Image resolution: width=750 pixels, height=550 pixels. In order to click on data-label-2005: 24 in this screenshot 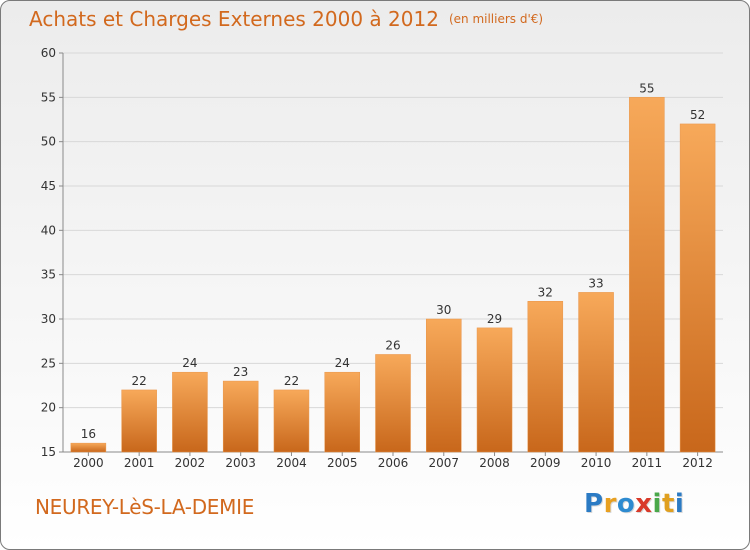, I will do `click(342, 363)`.